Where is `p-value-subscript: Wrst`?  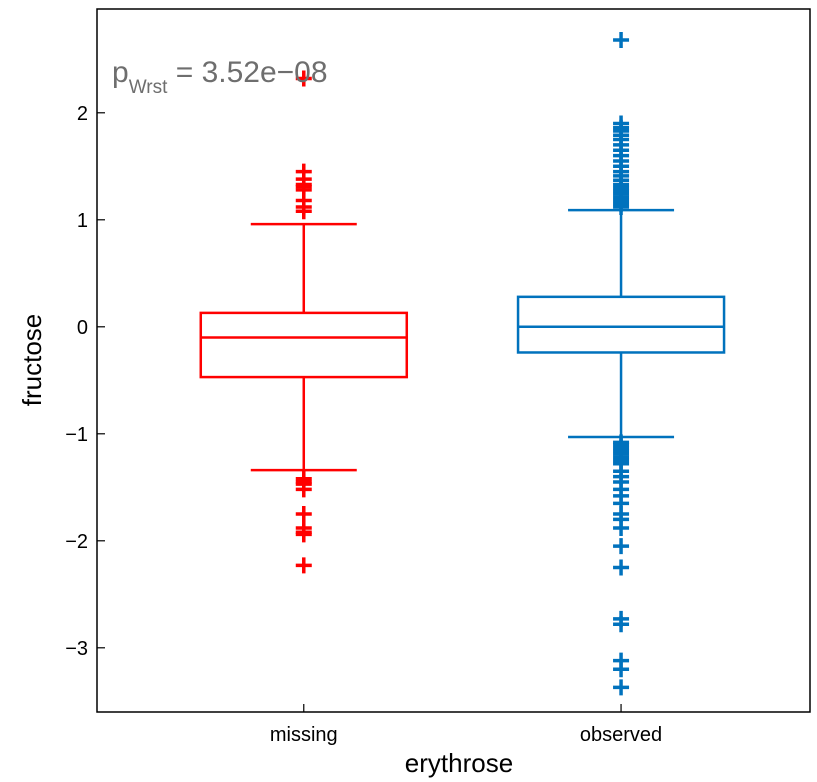
p-value-subscript: Wrst is located at coordinates (148, 87).